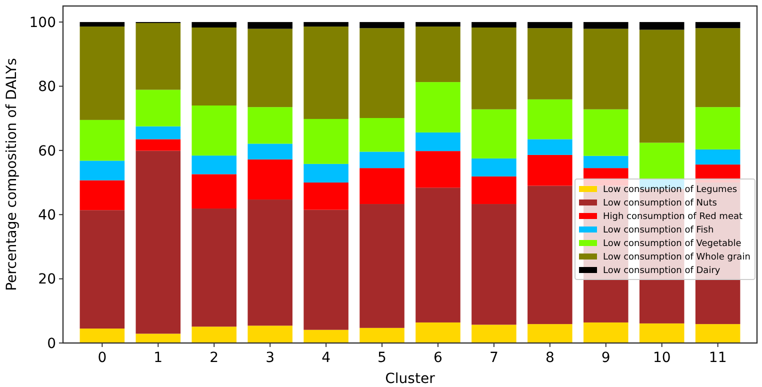 Image resolution: width=762 pixels, height=387 pixels. Describe the element at coordinates (717, 358) in the screenshot. I see `x-tick-label: 11` at that location.